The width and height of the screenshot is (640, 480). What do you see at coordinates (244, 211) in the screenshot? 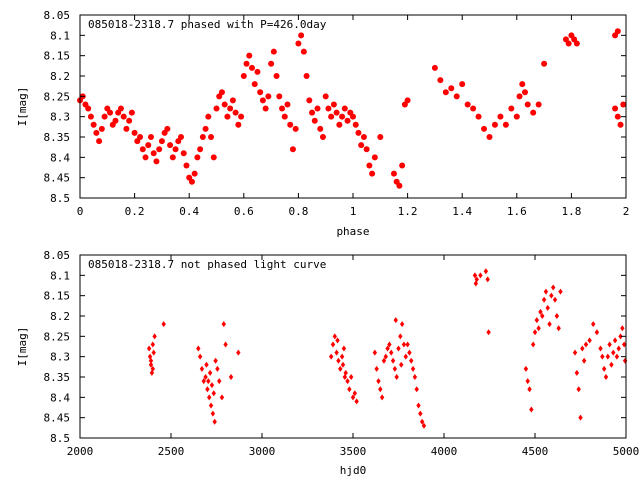
I see `x-tick-label: 0.6` at bounding box center [244, 211].